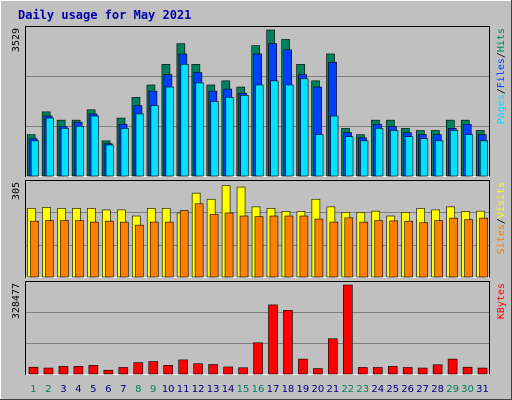  I want to click on day-label-24: 24, so click(377, 389).